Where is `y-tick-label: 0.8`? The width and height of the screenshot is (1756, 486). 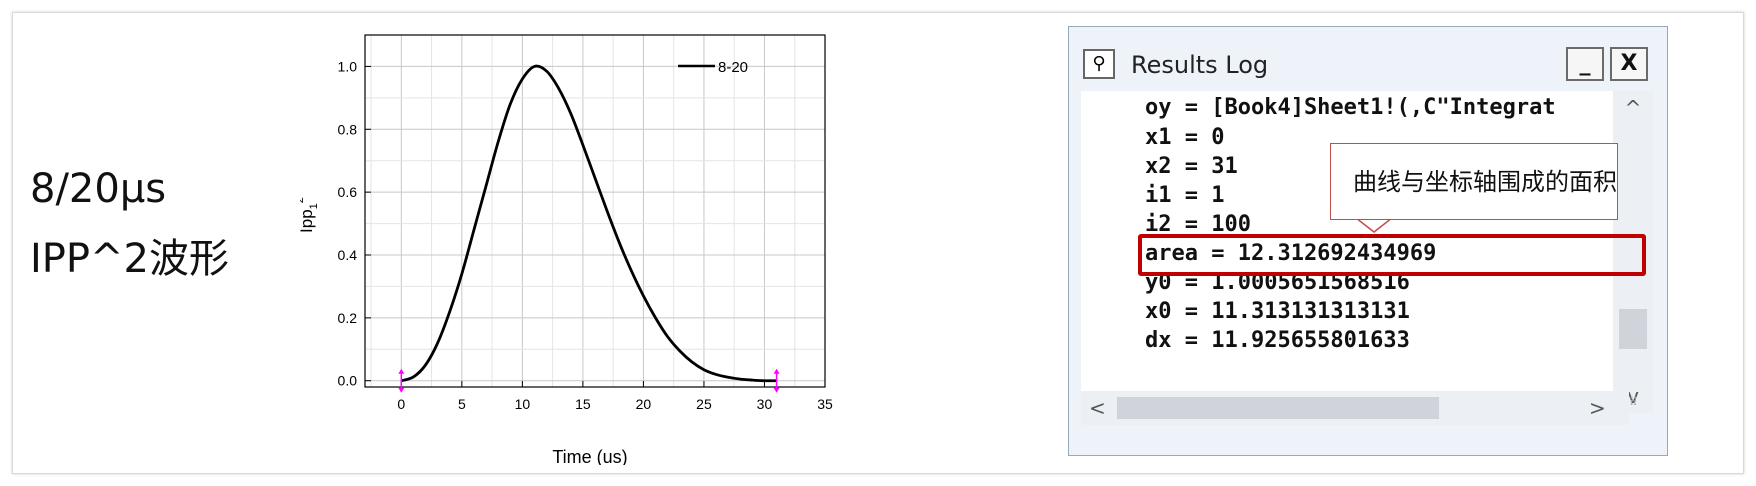
y-tick-label: 0.8 is located at coordinates (348, 129).